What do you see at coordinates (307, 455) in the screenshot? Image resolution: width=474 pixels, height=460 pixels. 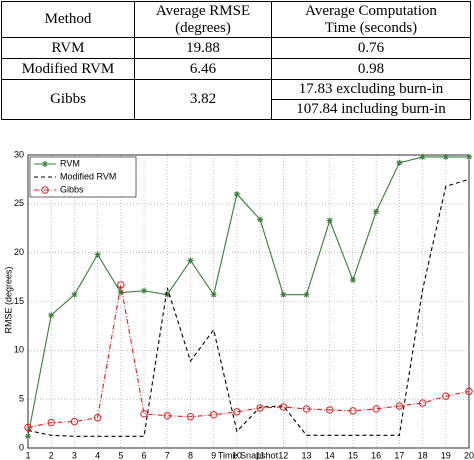 I see `x-tick-label: 13` at bounding box center [307, 455].